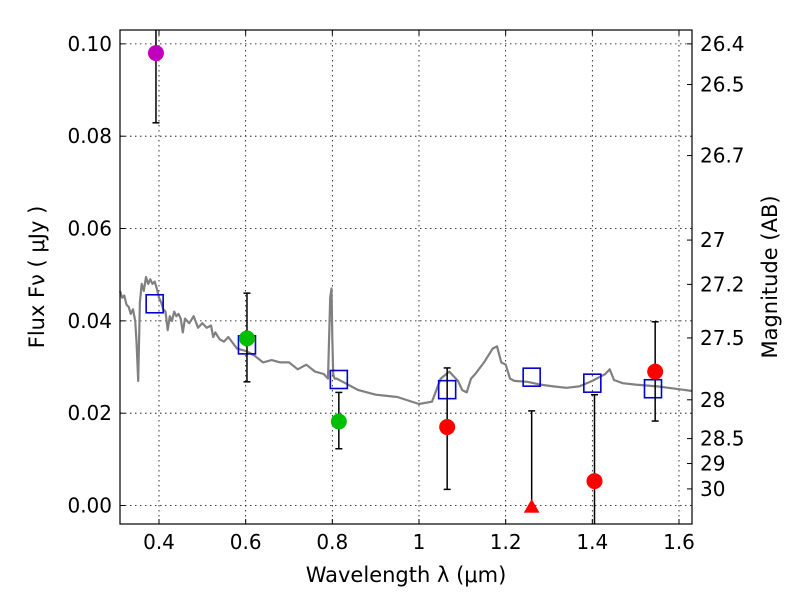  I want to click on x-tick-label: 1.6, so click(679, 542).